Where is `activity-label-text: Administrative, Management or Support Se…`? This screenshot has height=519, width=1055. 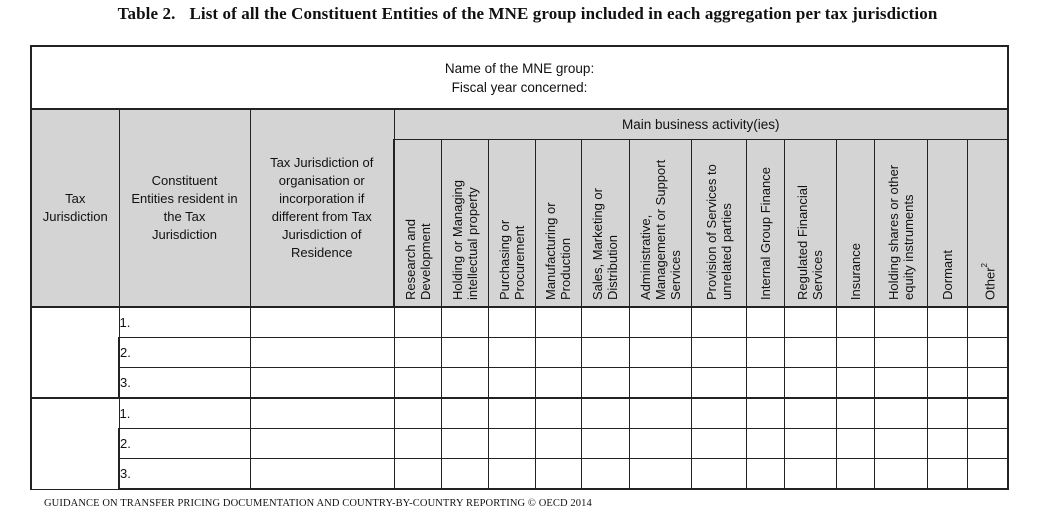
activity-label-text: Administrative, Management or Support Se… is located at coordinates (660, 229).